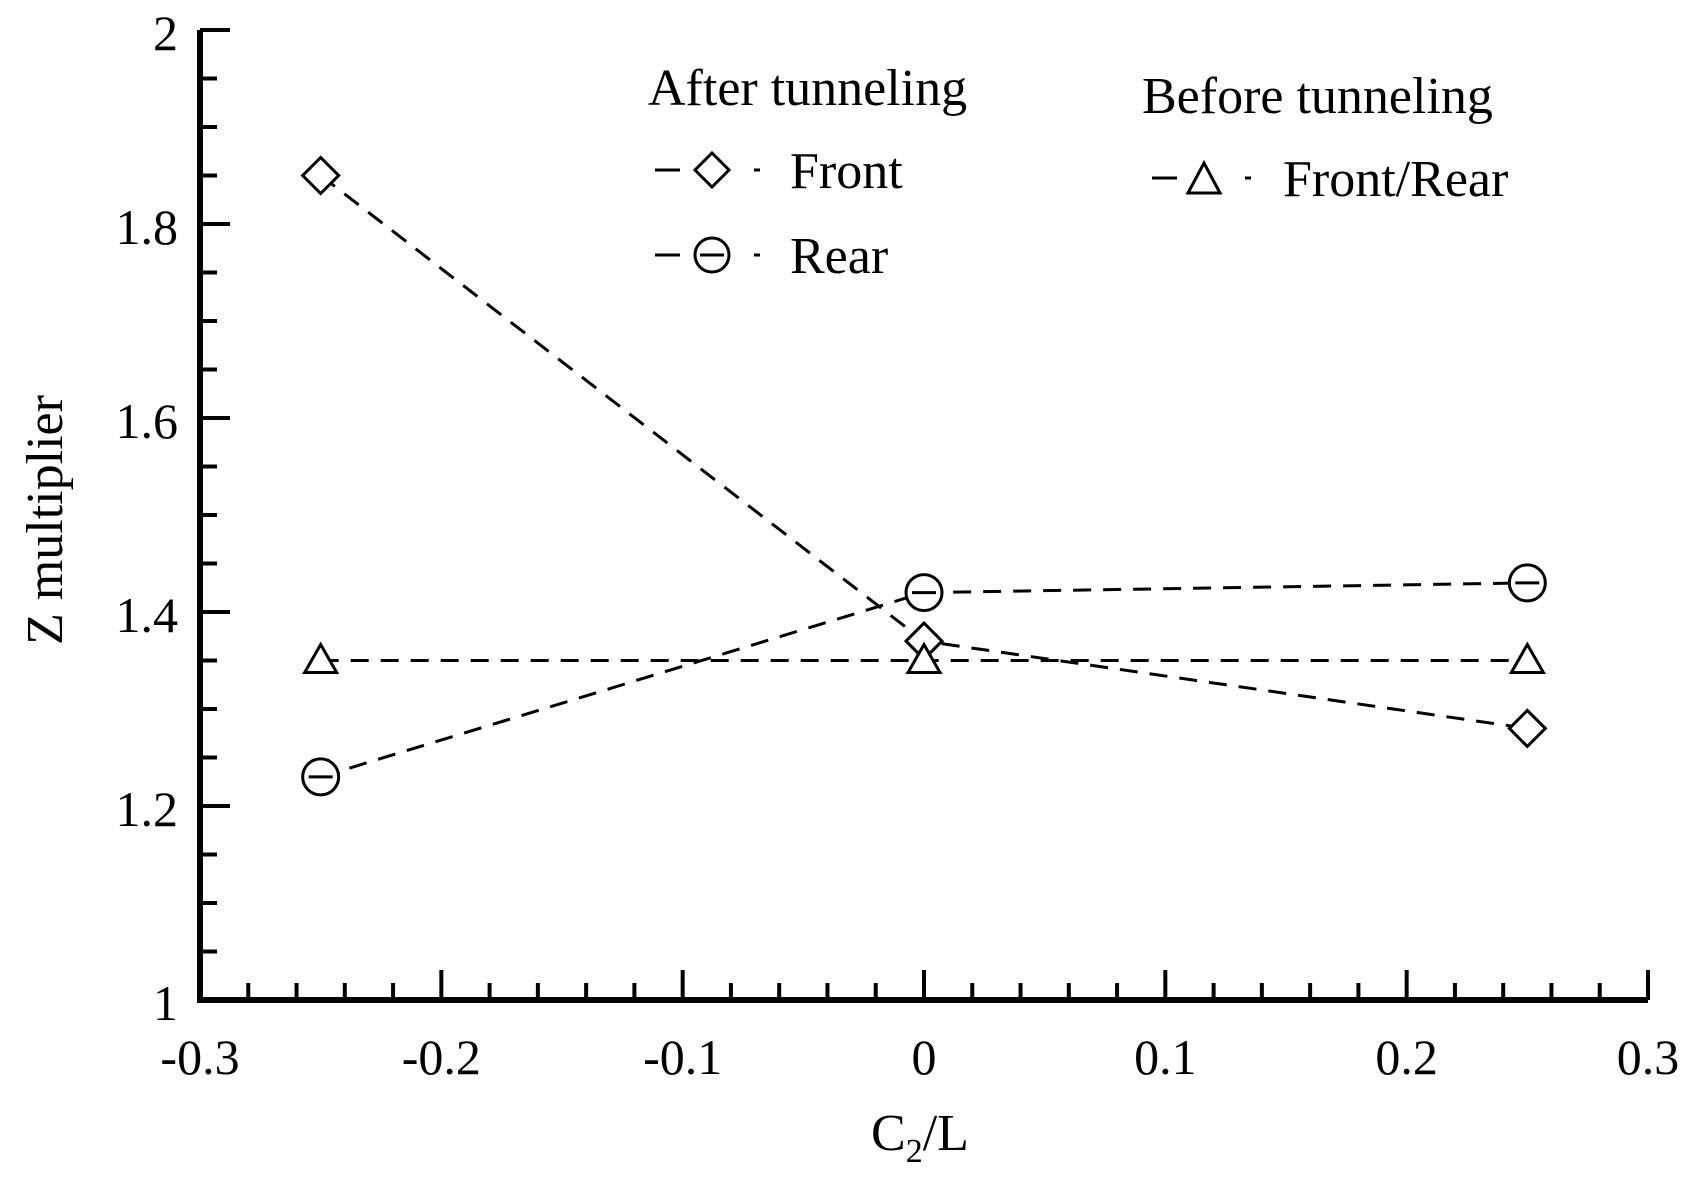  What do you see at coordinates (45, 520) in the screenshot?
I see `y-axis-title: Z multiplier` at bounding box center [45, 520].